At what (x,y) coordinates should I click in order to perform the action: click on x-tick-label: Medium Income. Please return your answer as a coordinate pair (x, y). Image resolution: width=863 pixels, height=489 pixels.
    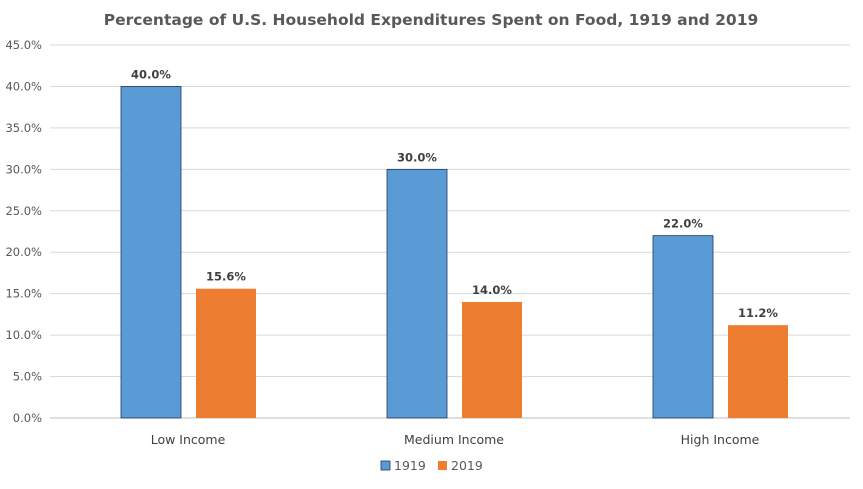
    Looking at the image, I should click on (454, 439).